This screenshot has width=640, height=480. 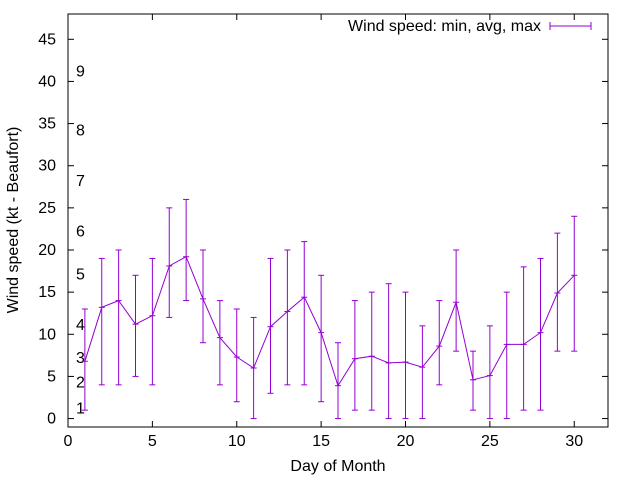 I want to click on x-tick-label: 20, so click(x=406, y=441).